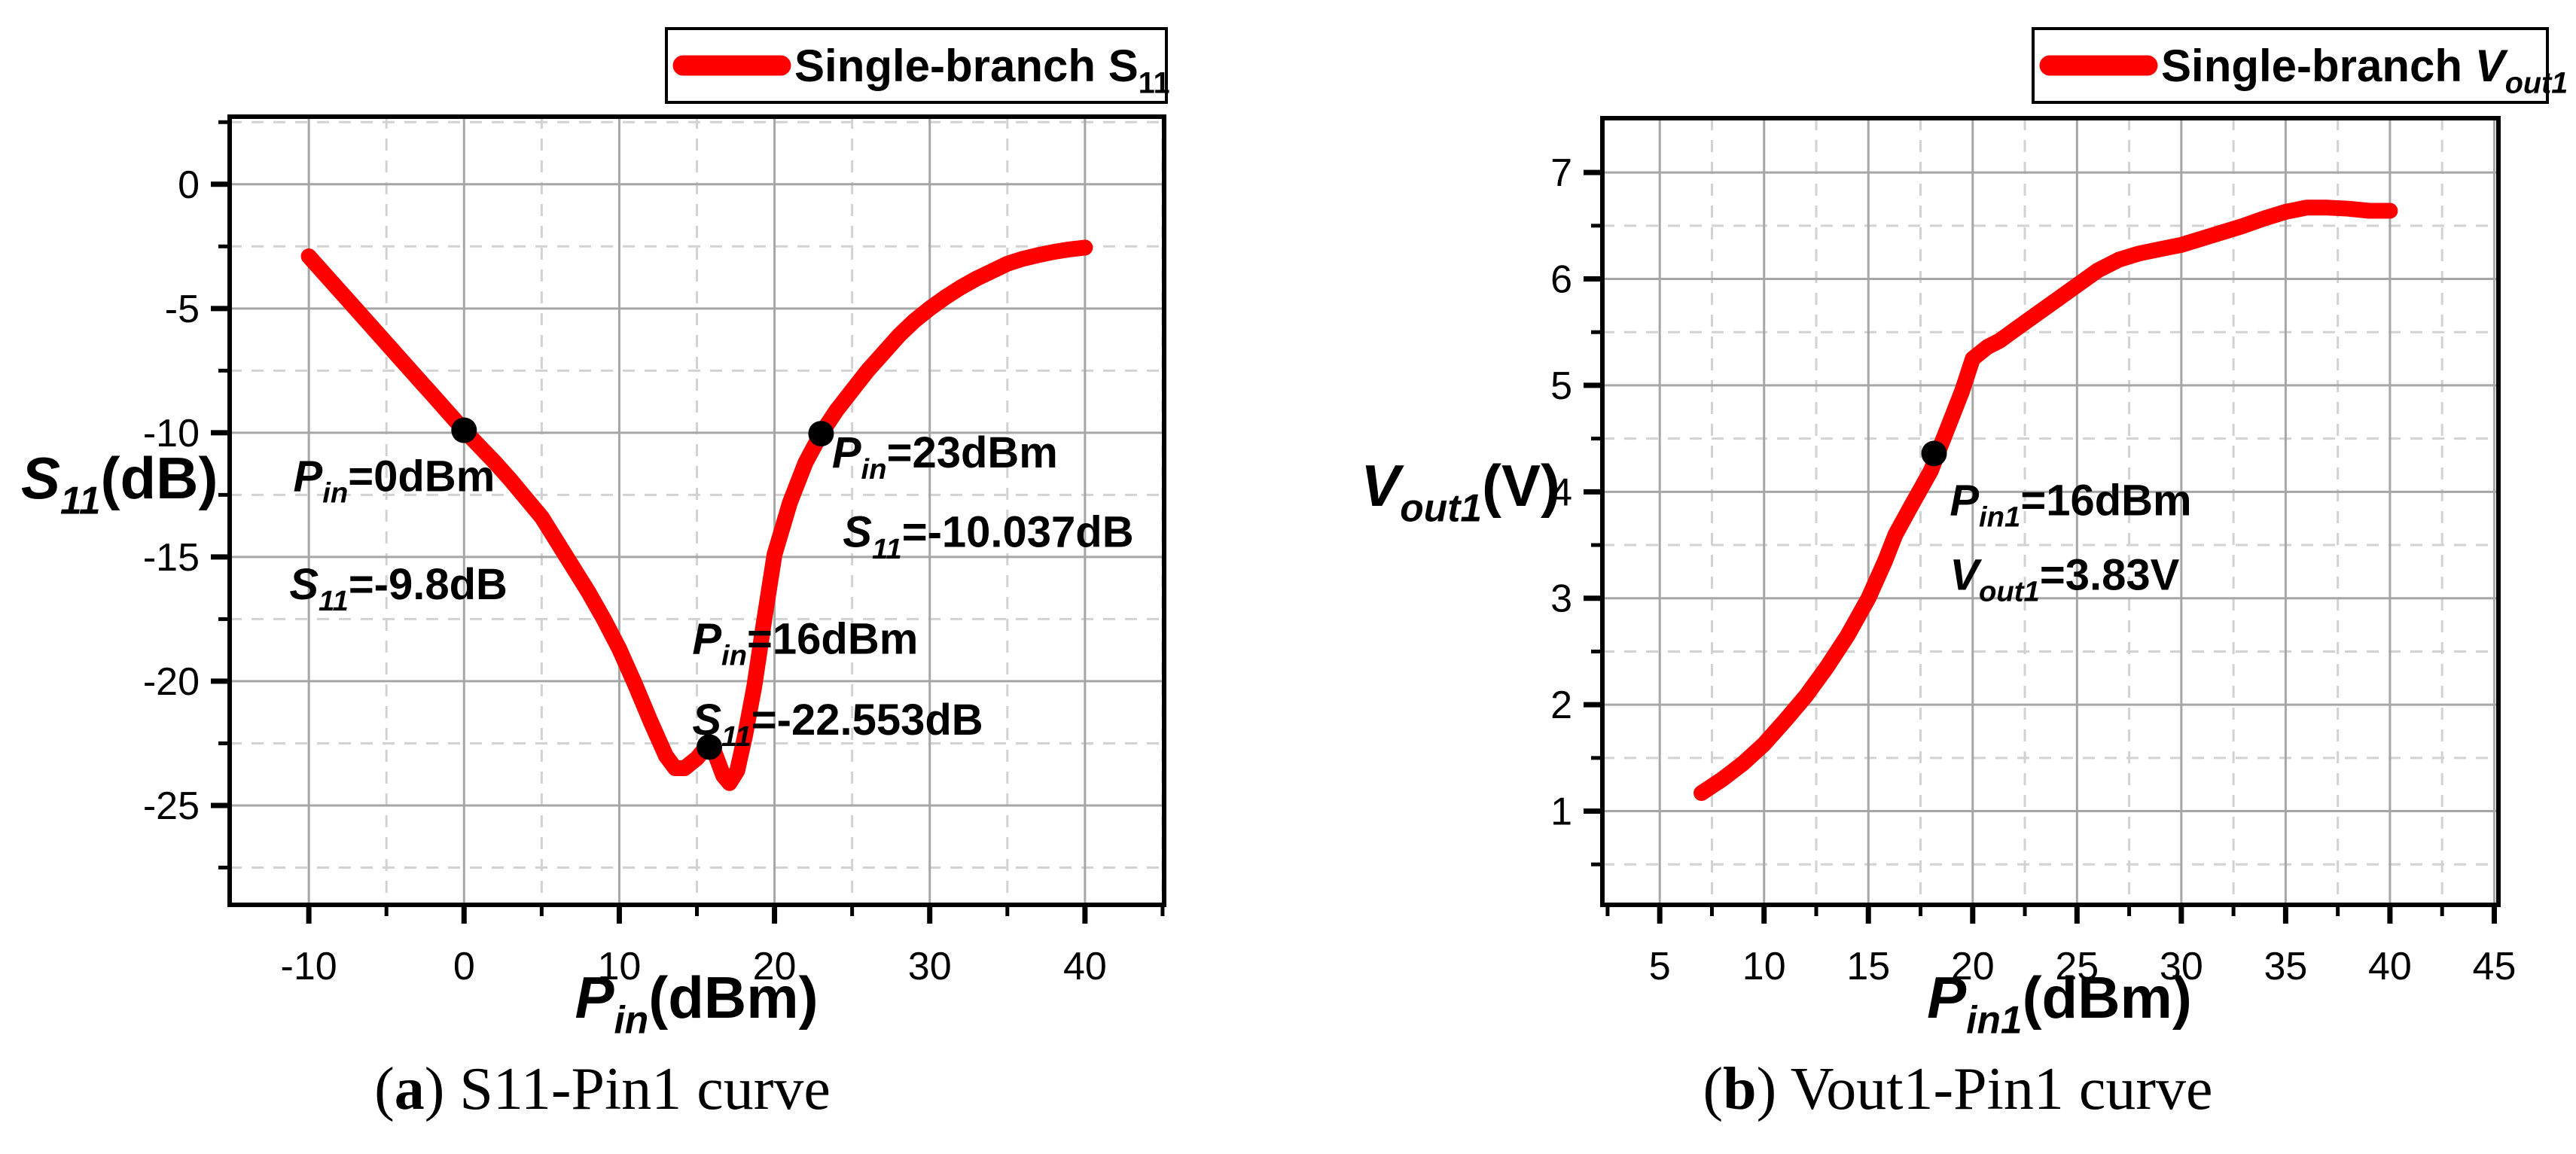 This screenshot has width=2576, height=1154. Describe the element at coordinates (2059, 1002) in the screenshot. I see `x-axis-label: Pin1(dBm)` at that location.